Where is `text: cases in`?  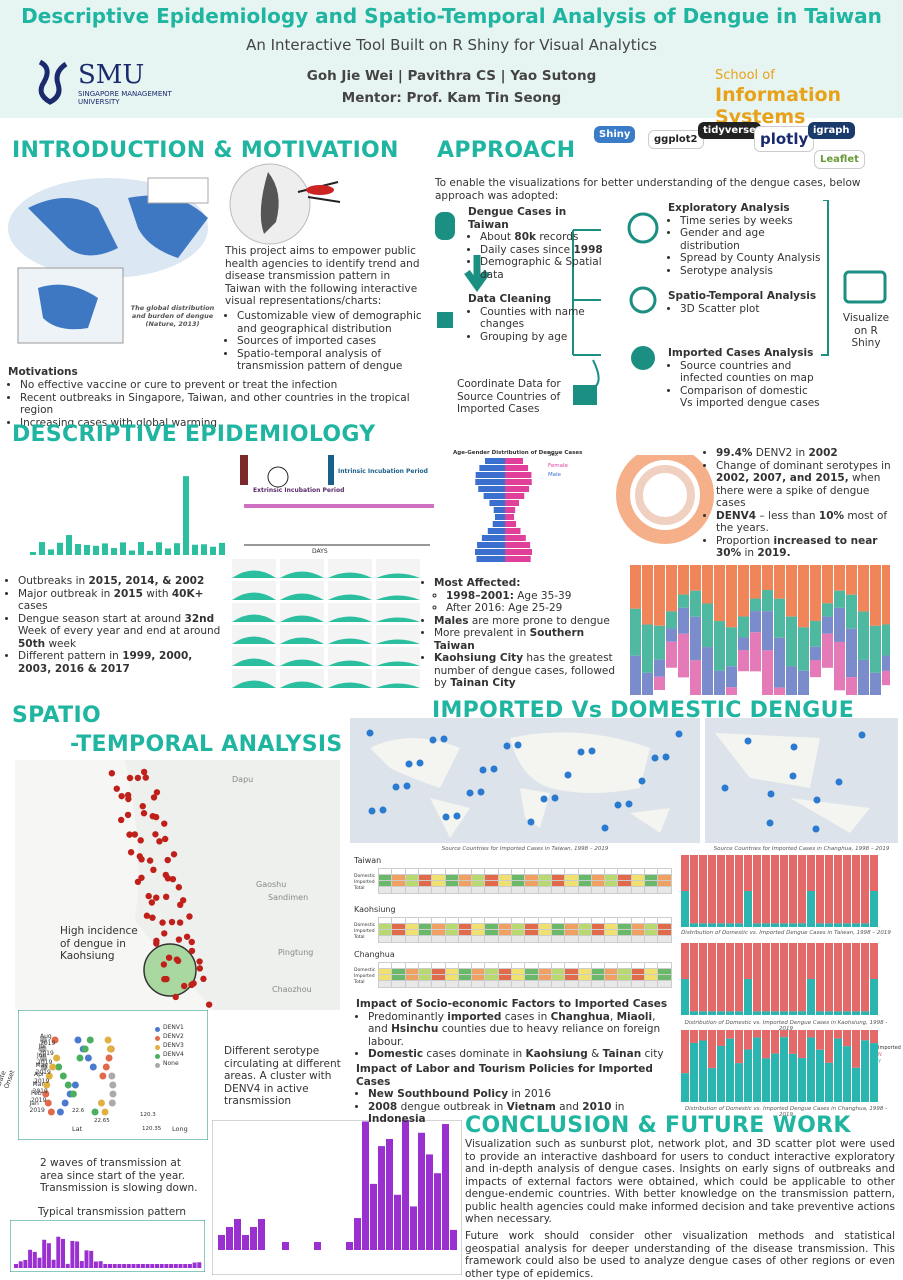 text: cases in is located at coordinates (526, 1016).